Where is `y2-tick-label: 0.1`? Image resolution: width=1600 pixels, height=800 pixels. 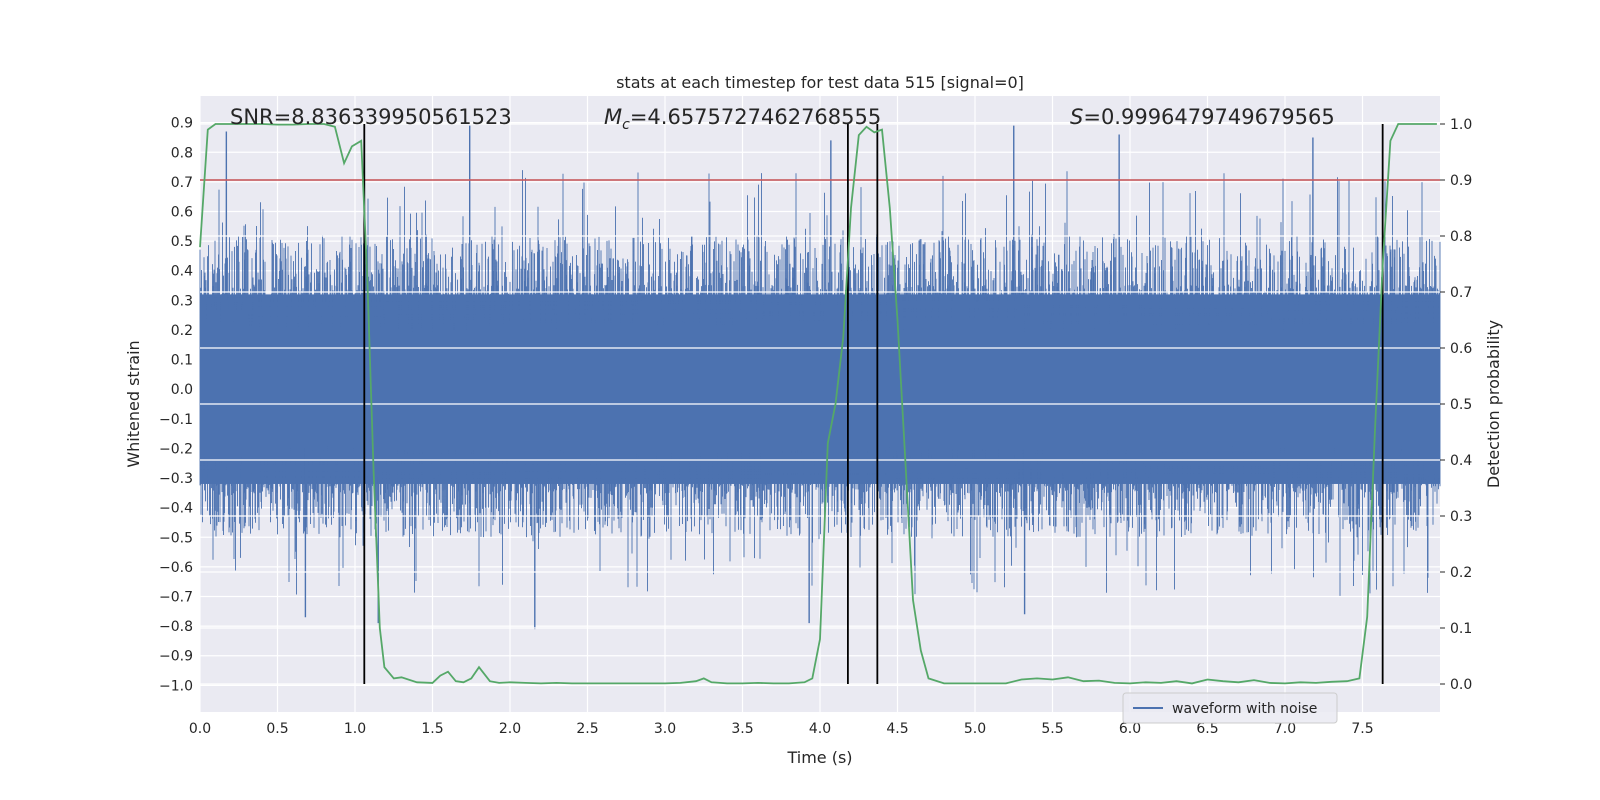
y2-tick-label: 0.1 is located at coordinates (1461, 629).